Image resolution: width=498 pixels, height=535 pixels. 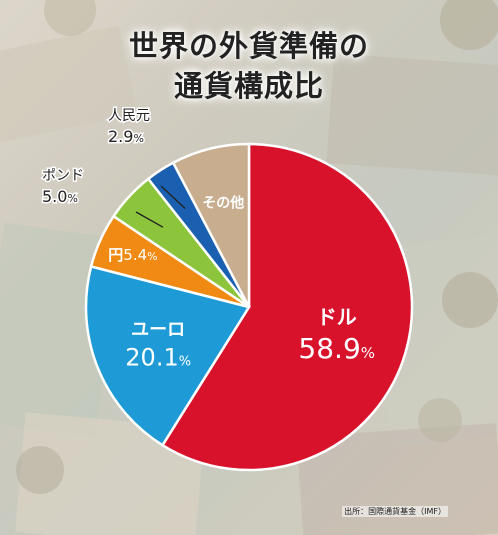 I want to click on slice-2-label: 円5.4%, so click(x=132, y=255).